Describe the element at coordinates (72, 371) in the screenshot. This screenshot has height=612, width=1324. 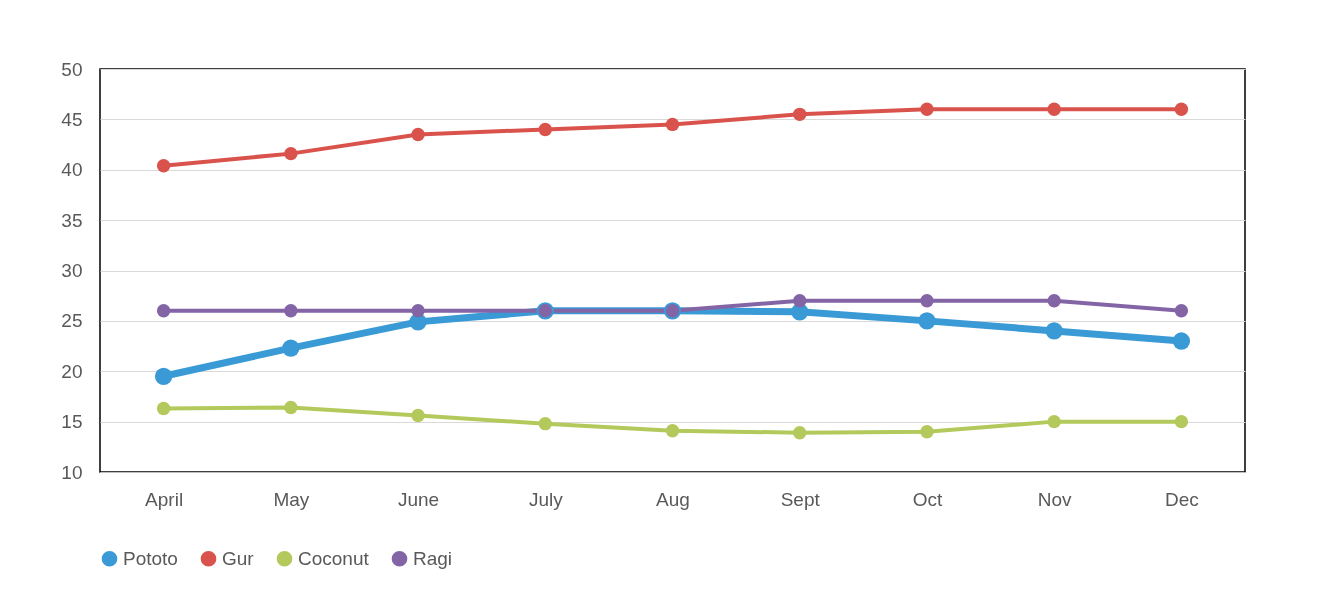
I see `y-tick-label: 20` at that location.